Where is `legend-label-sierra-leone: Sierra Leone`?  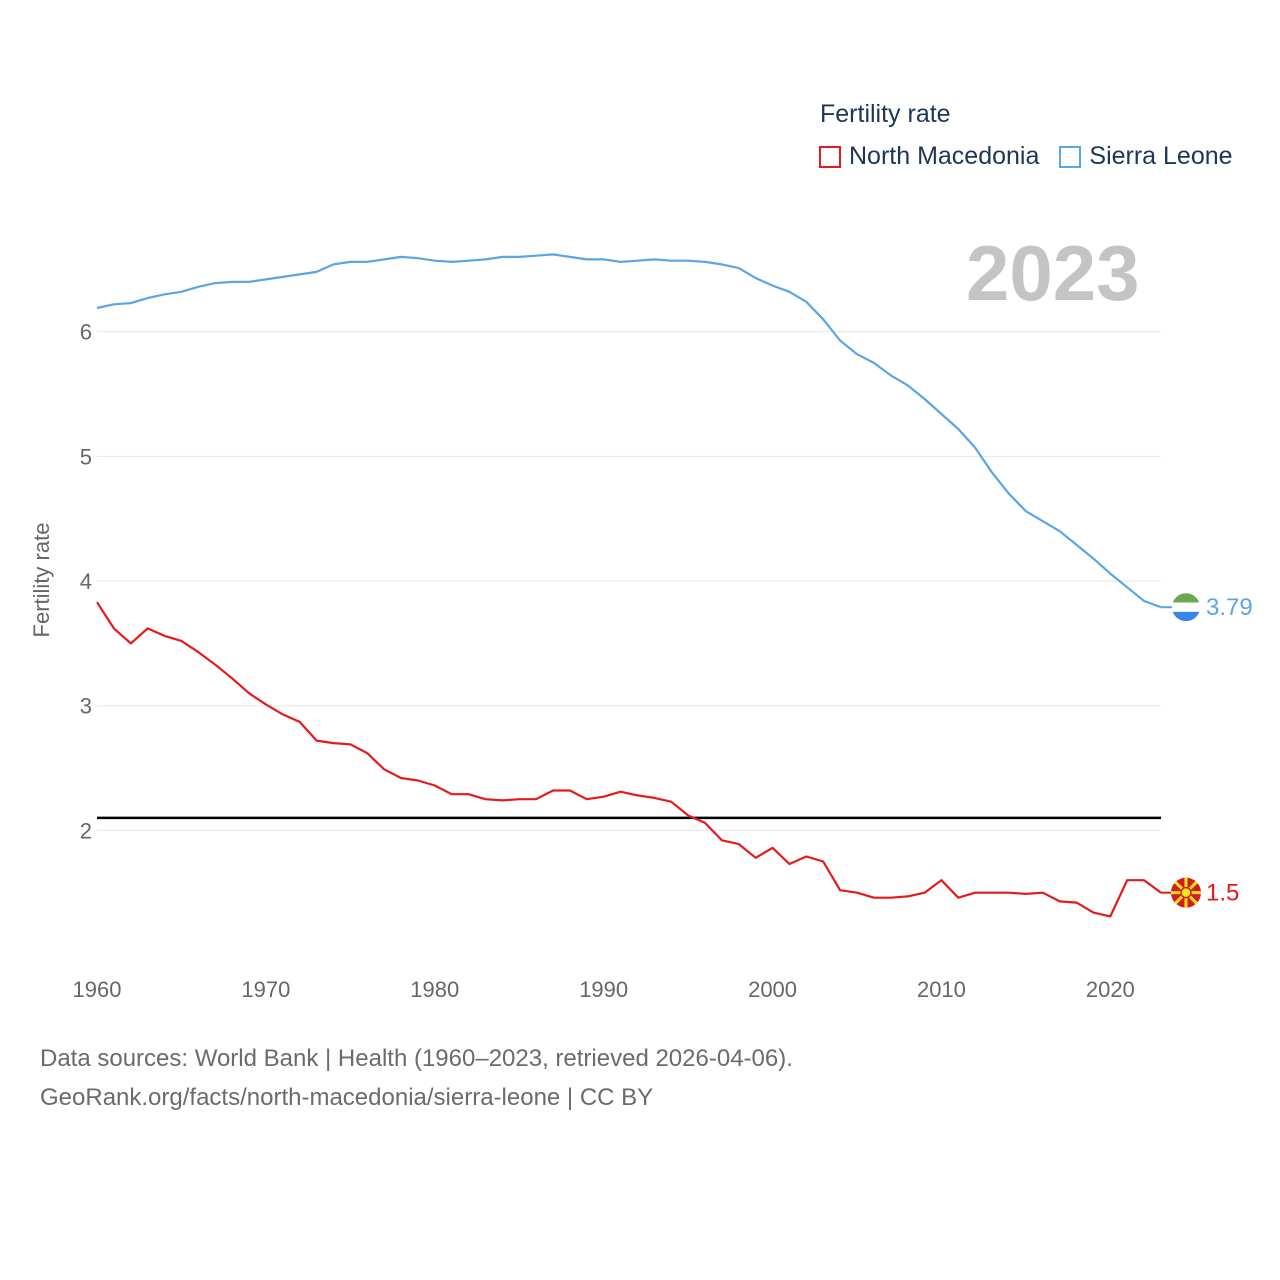
legend-label-sierra-leone: Sierra Leone is located at coordinates (1161, 156).